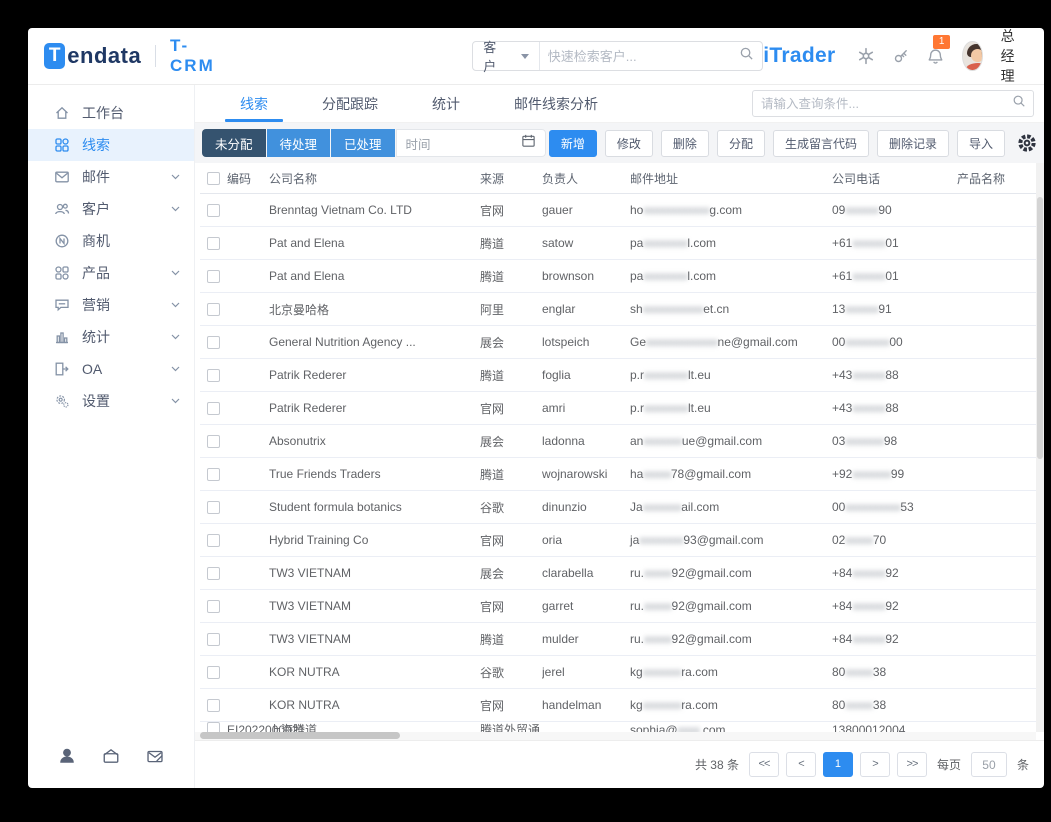 The image size is (1051, 822). I want to click on tab-email-lead-analysis: 邮件线索分析, so click(556, 103).